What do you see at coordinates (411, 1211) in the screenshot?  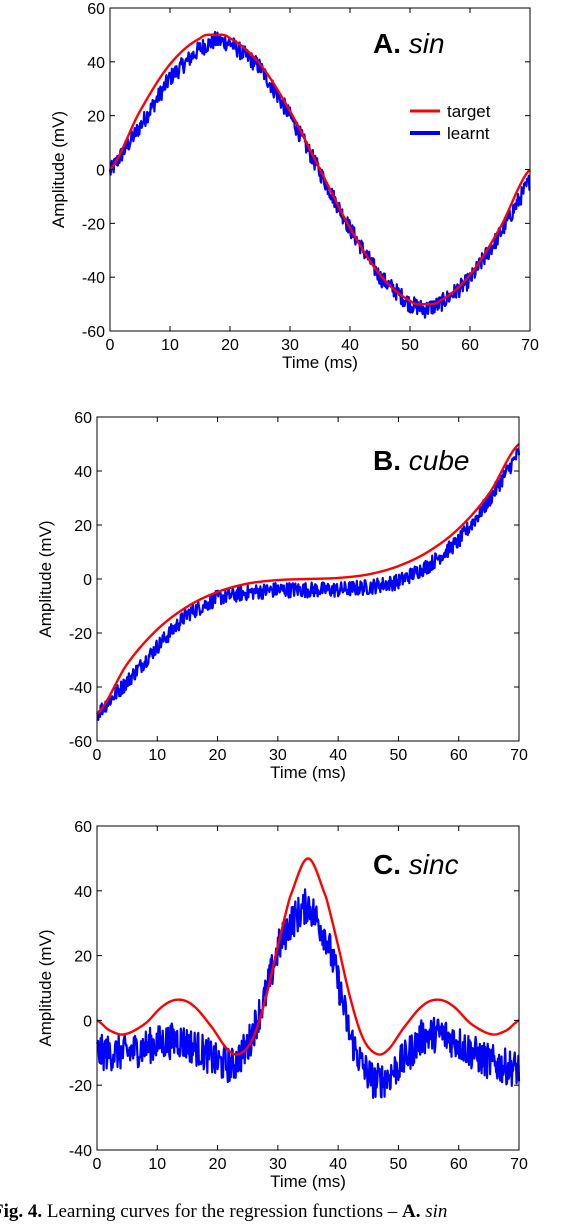 I see `caption-ref-letter: A.` at bounding box center [411, 1211].